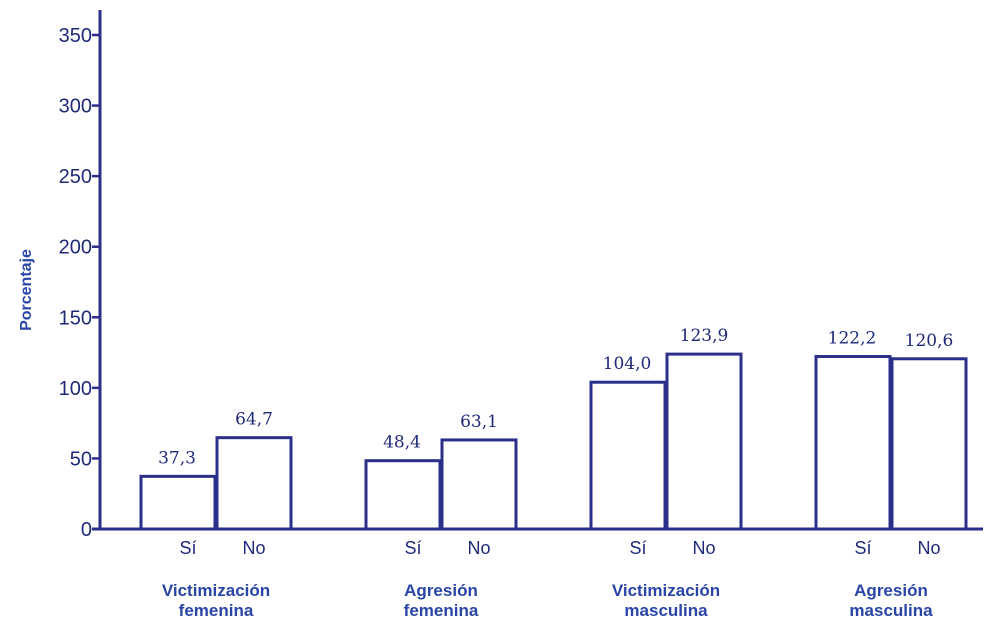  Describe the element at coordinates (75, 318) in the screenshot. I see `y-tick-label: 150` at that location.